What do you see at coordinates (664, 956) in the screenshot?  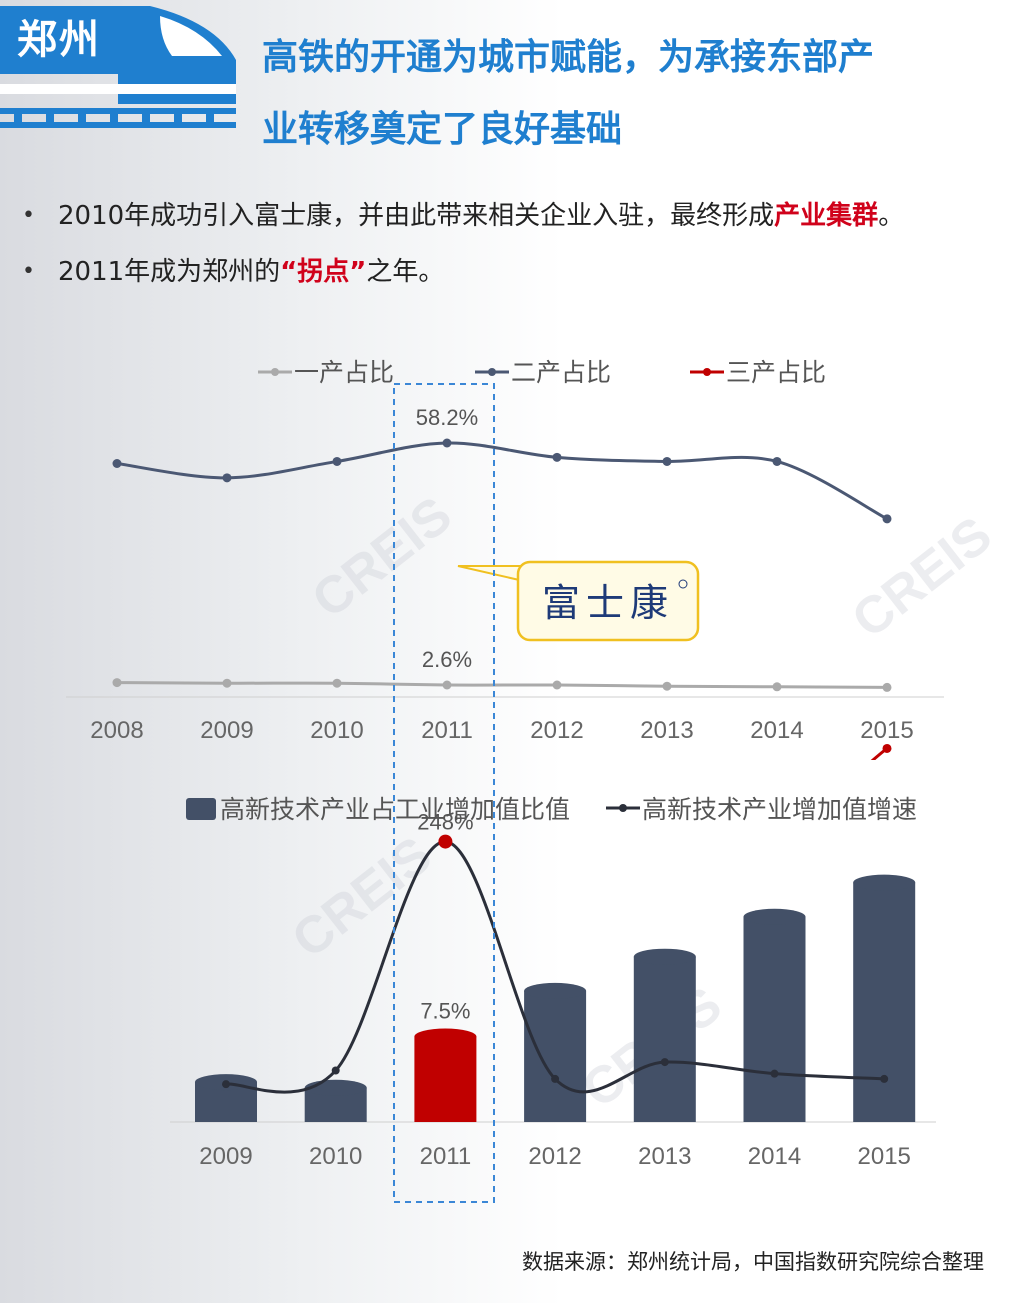 I see `bar-top-2013` at bounding box center [664, 956].